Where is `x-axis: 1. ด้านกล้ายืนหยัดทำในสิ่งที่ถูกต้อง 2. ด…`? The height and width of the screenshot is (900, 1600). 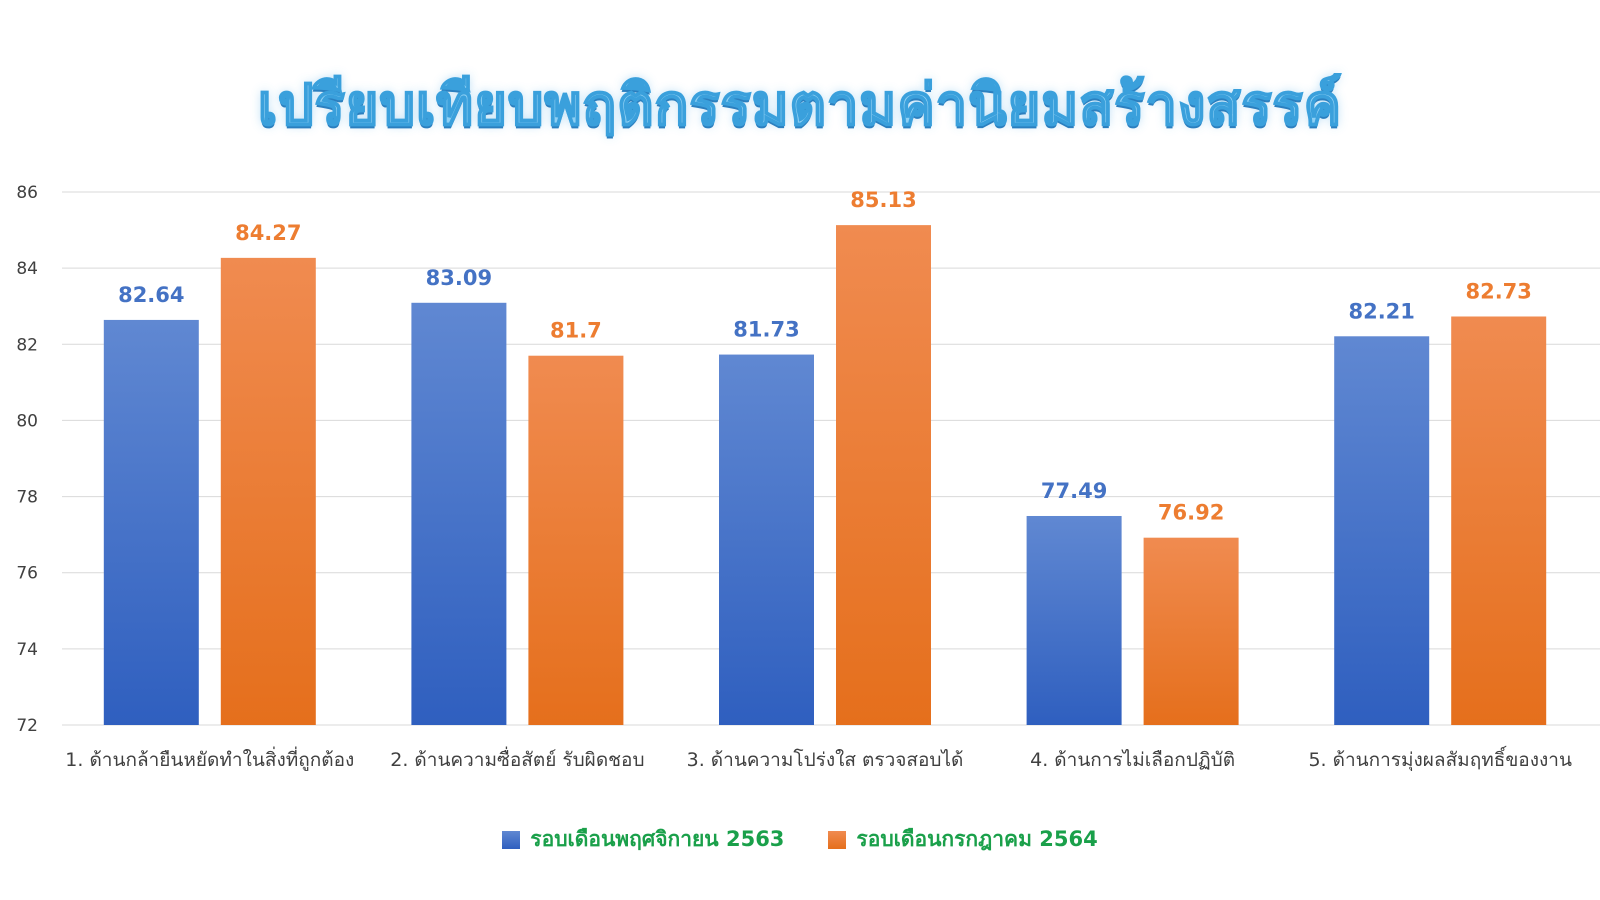
x-axis: 1. ด้านกล้ายืนหยัดทำในสิ่งที่ถูกต้อง 2. ด… is located at coordinates (818, 758).